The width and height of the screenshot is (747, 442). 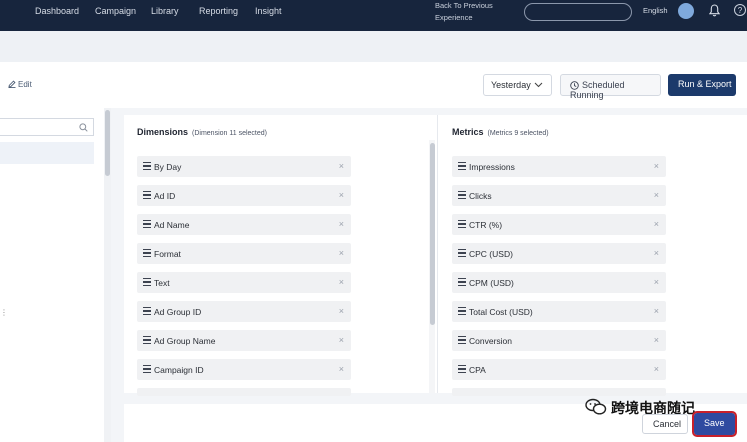 What do you see at coordinates (740, 10) in the screenshot?
I see `help-icon: ?` at bounding box center [740, 10].